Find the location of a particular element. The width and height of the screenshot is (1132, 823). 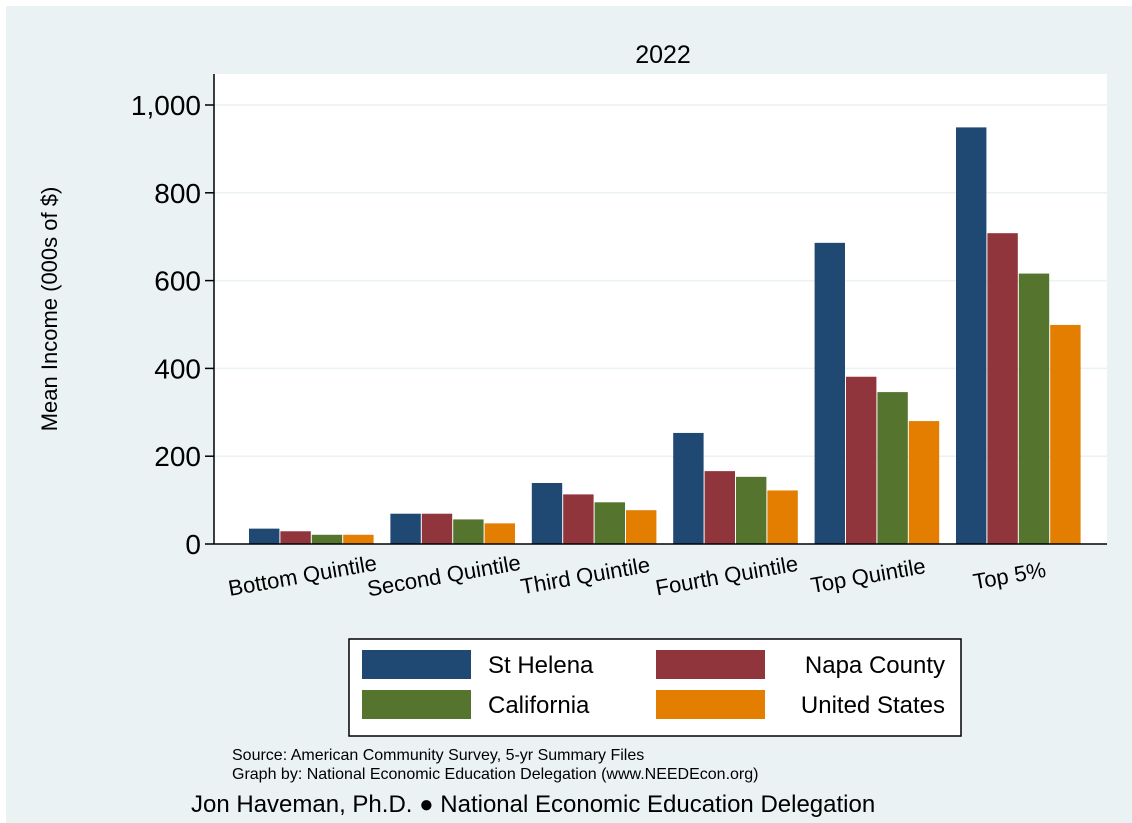

x-tick-label: Second Quintile is located at coordinates (443, 576).